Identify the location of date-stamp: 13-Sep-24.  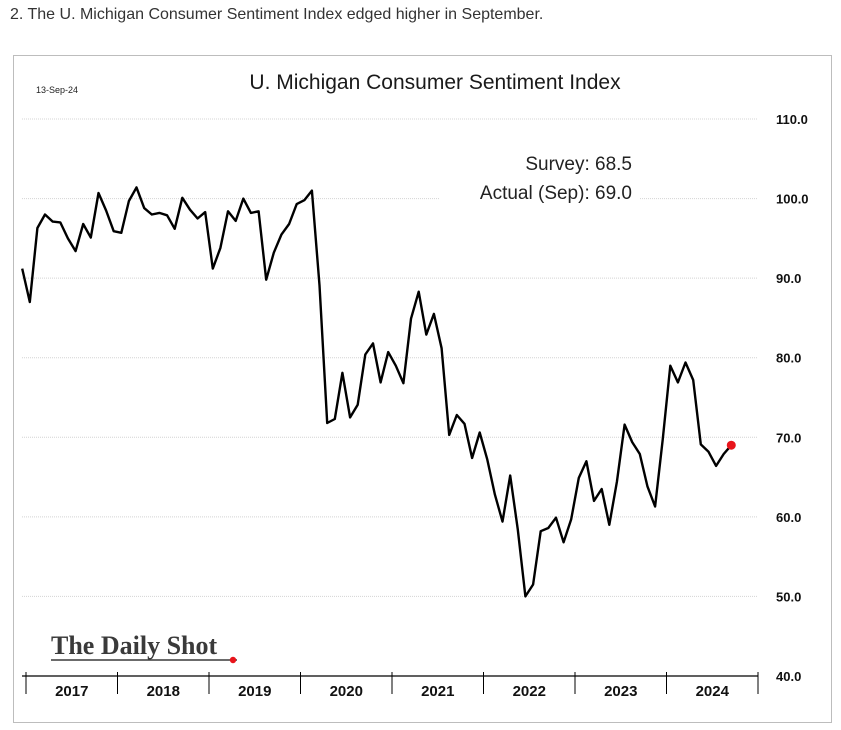
(57, 90).